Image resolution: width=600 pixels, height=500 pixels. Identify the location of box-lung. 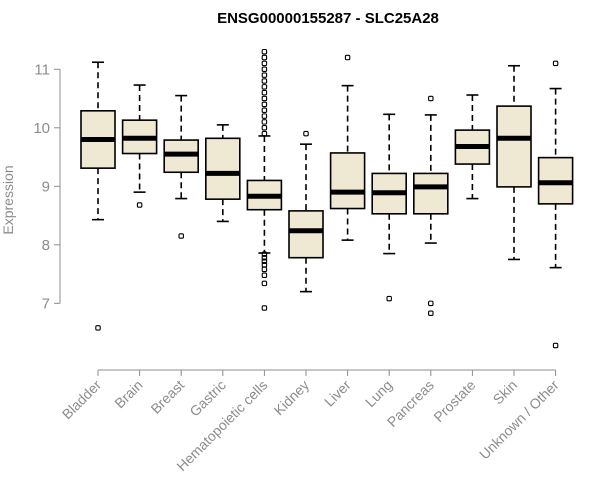
(389, 207).